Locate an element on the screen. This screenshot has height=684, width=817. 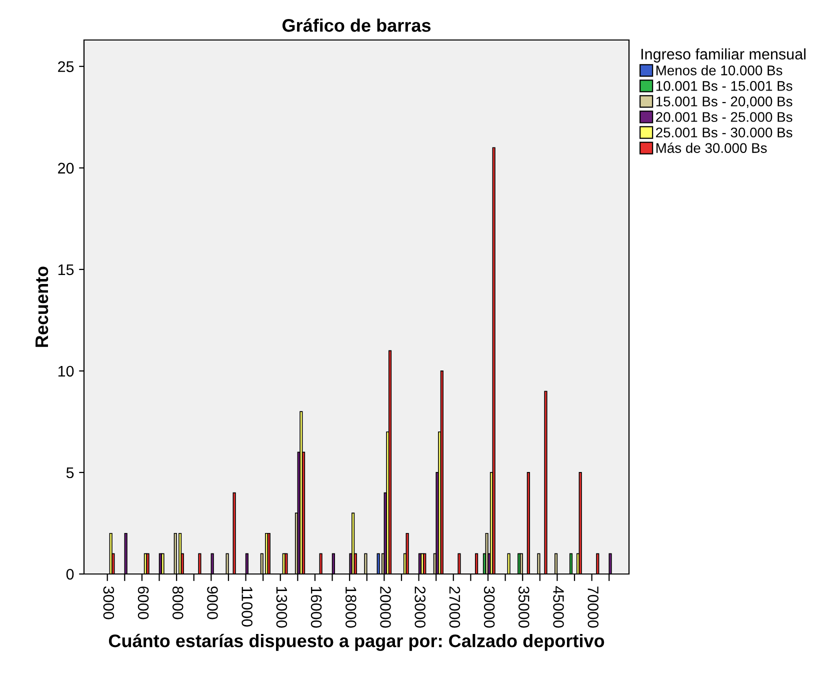
x-tick-label: 11000 is located at coordinates (247, 606).